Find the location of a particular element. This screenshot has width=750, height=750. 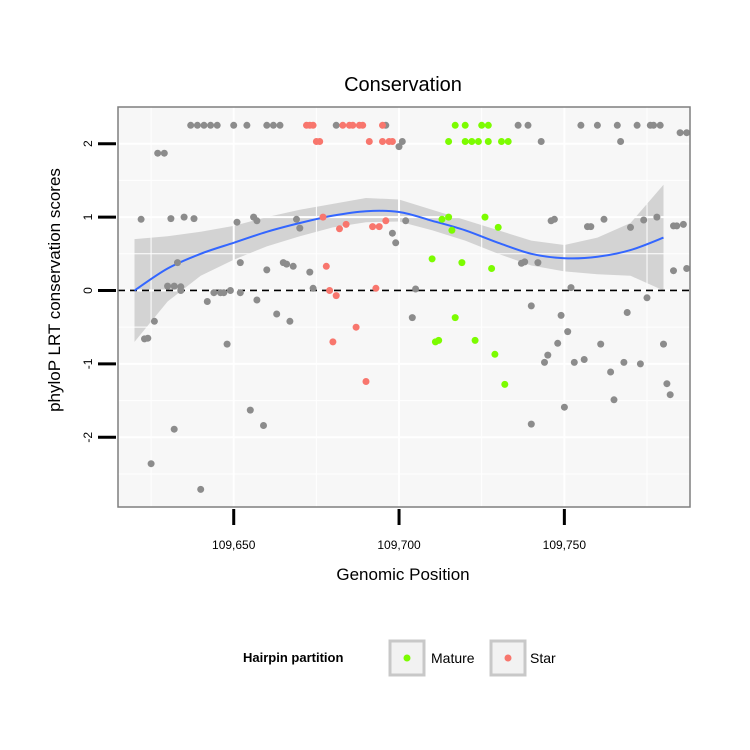

legend: Hairpin partition Mature Star is located at coordinates (399, 658).